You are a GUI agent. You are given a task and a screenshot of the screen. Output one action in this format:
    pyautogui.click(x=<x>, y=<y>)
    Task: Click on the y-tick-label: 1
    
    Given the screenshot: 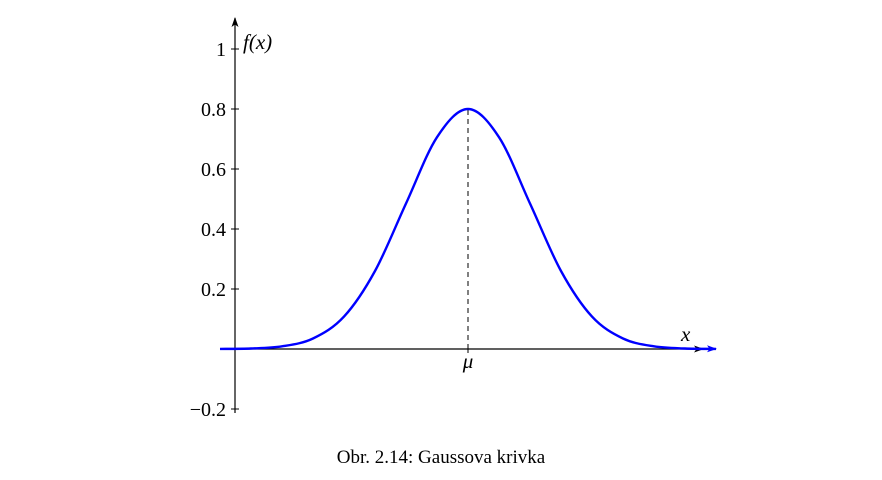 What is the action you would take?
    pyautogui.click(x=221, y=50)
    